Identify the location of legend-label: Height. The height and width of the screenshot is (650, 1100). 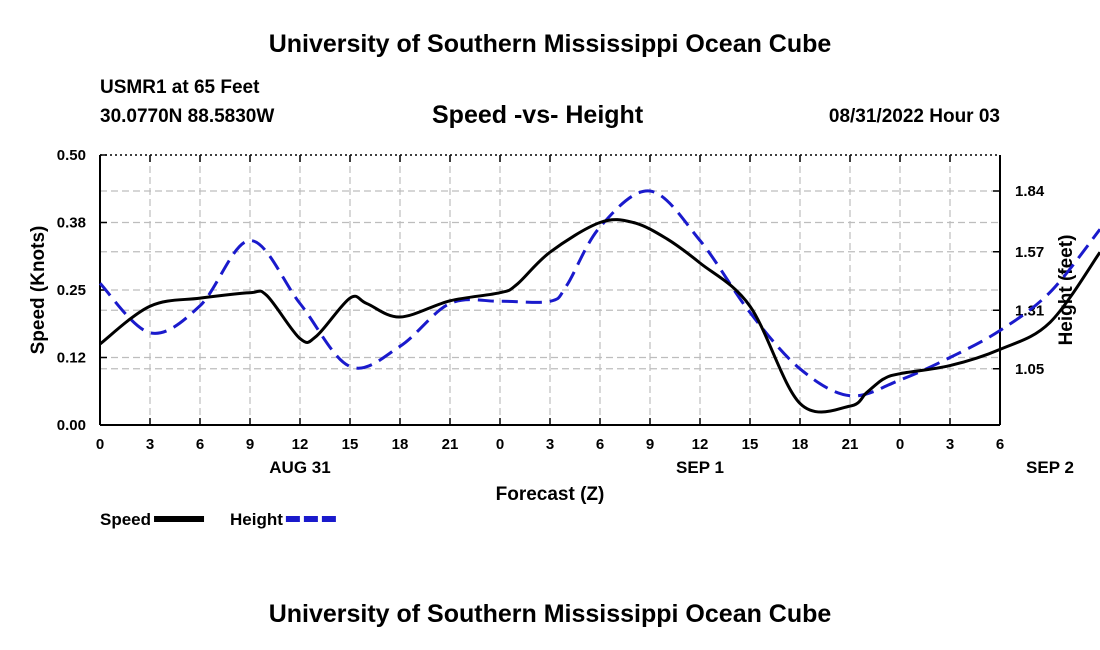
(256, 519).